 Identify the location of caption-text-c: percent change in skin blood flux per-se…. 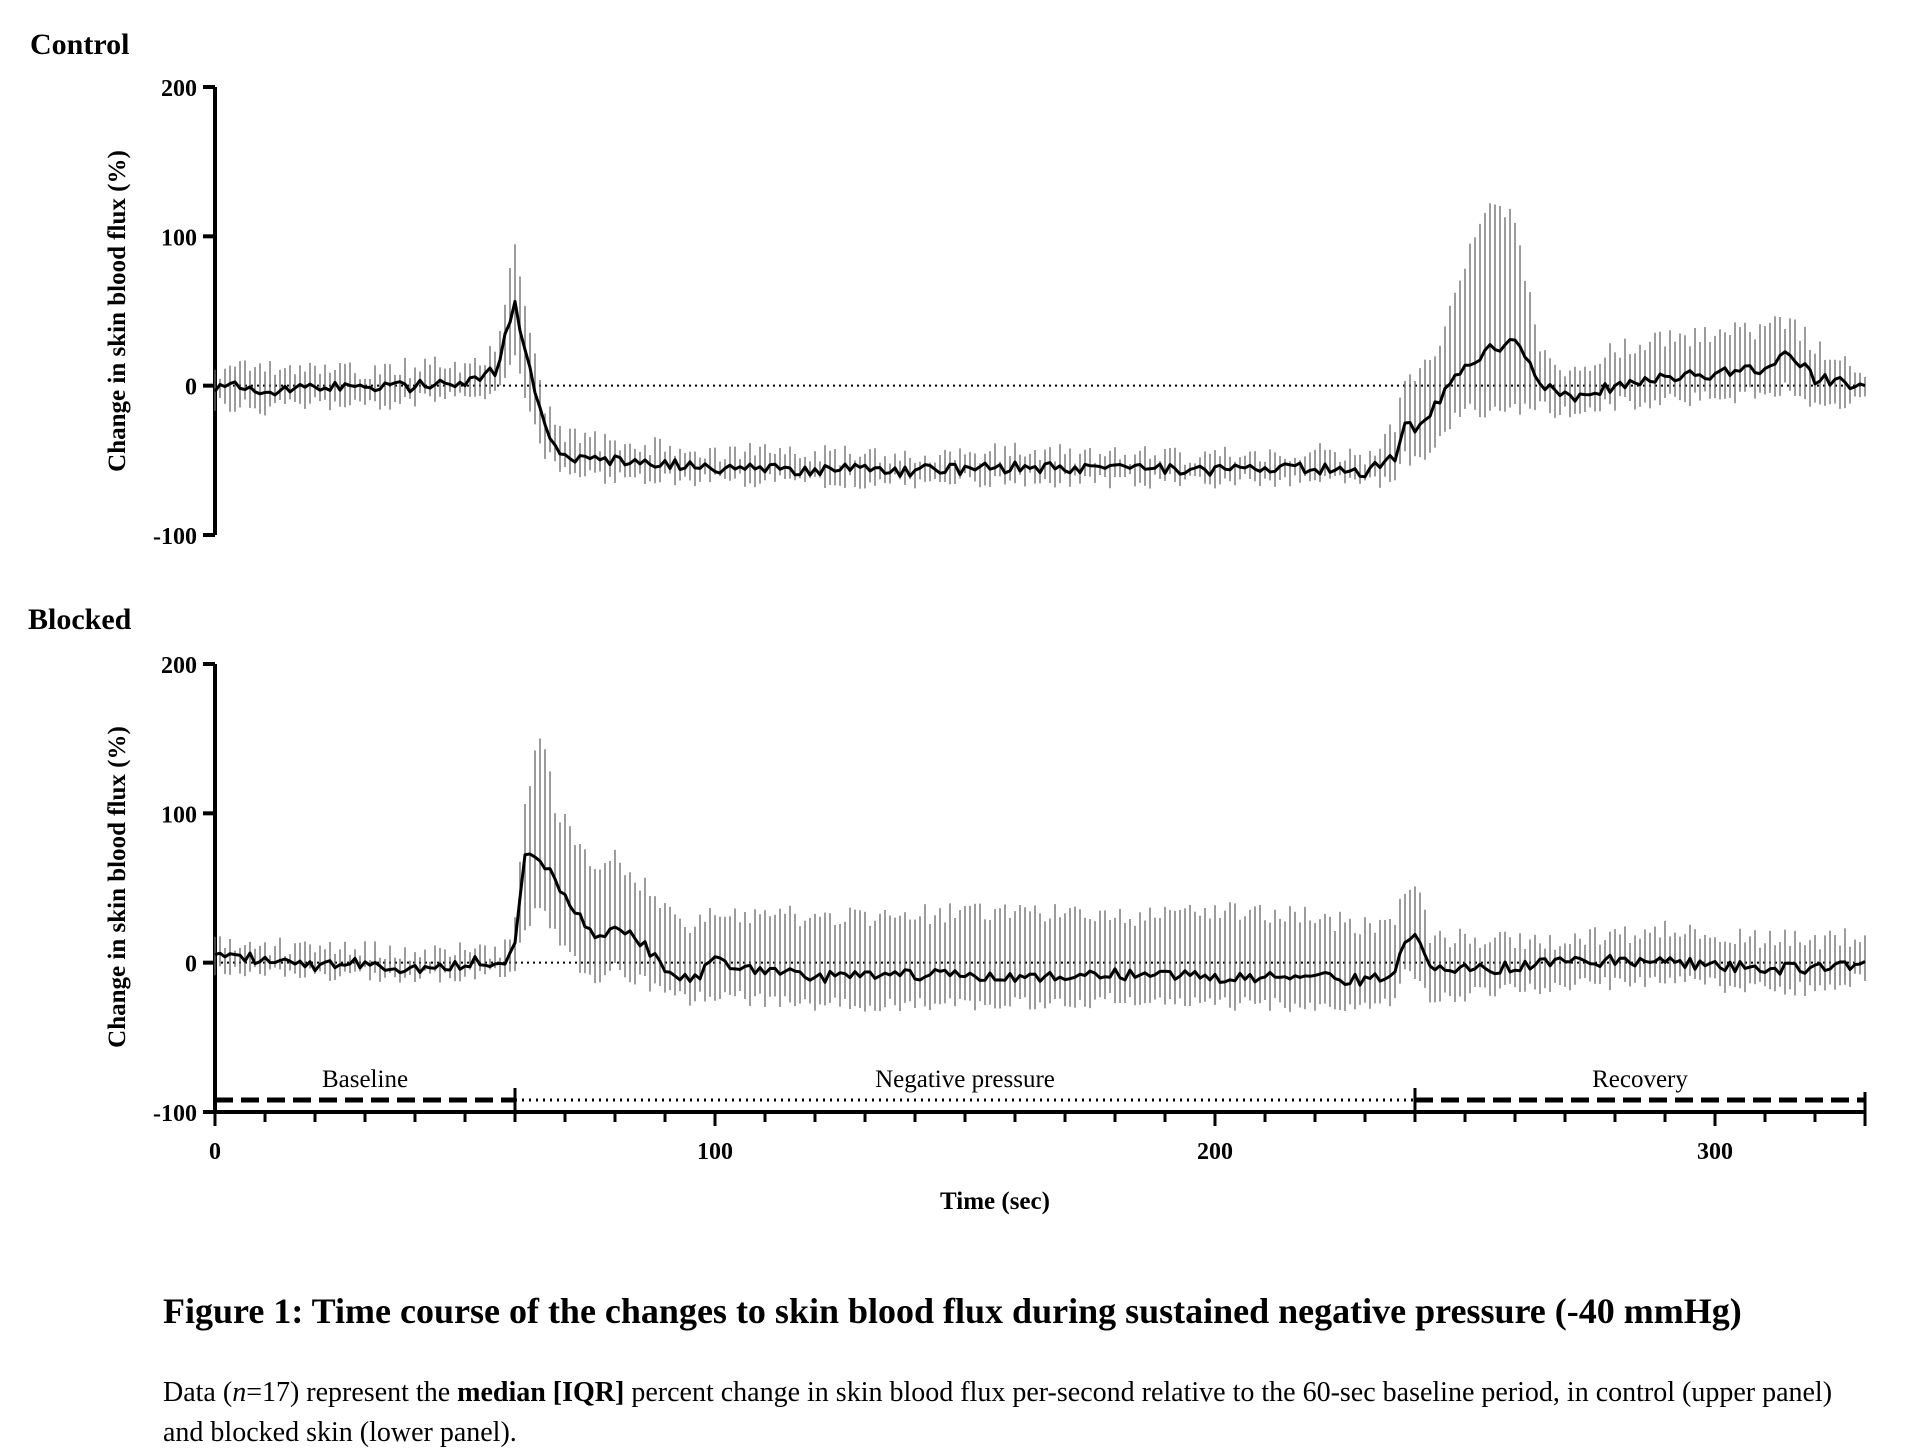
(998, 1412).